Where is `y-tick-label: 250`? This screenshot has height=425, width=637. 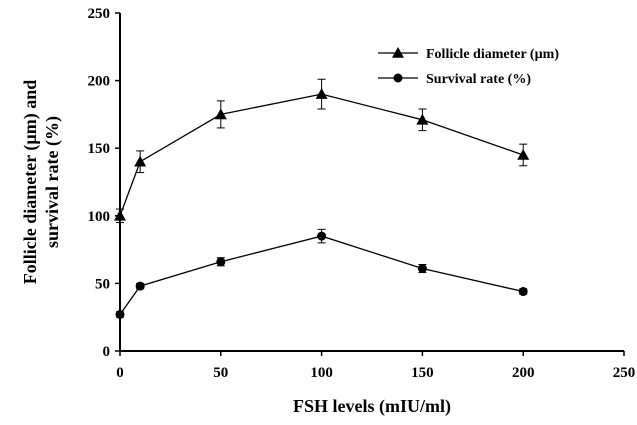 y-tick-label: 250 is located at coordinates (99, 14).